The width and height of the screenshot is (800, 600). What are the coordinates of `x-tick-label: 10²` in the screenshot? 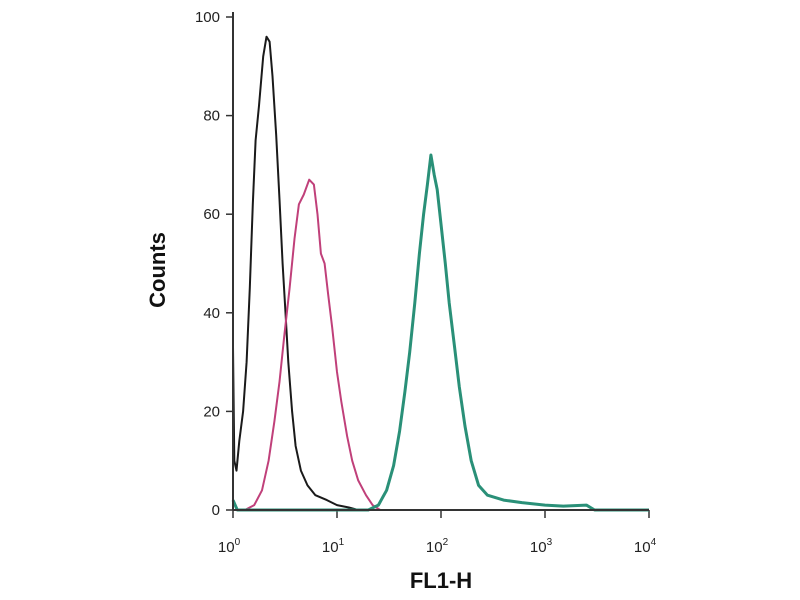 It's located at (437, 546).